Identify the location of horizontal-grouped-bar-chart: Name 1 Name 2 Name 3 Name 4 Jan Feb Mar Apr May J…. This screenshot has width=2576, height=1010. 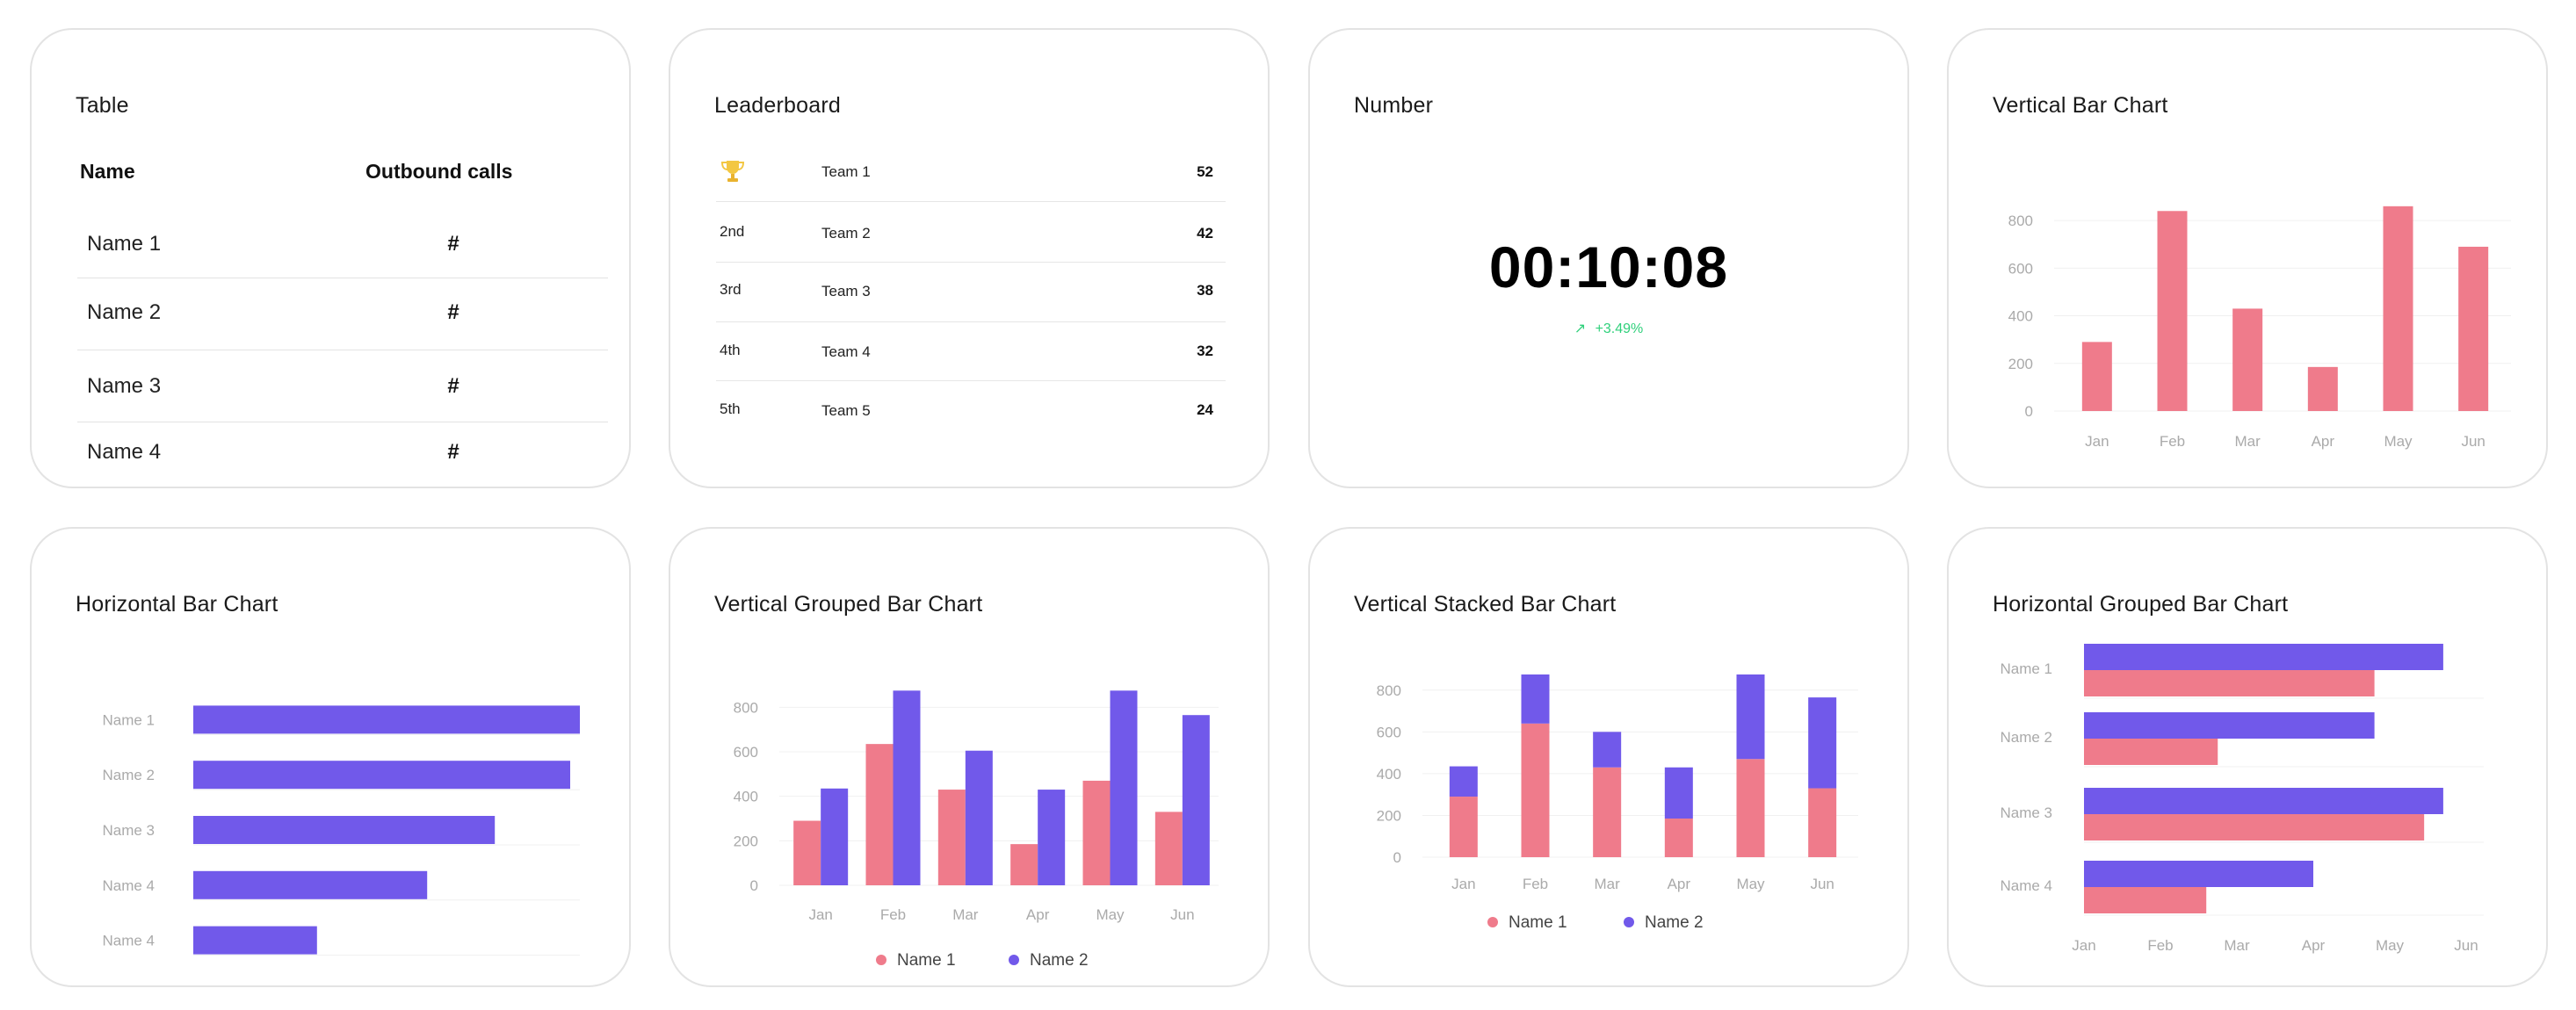
(2242, 799).